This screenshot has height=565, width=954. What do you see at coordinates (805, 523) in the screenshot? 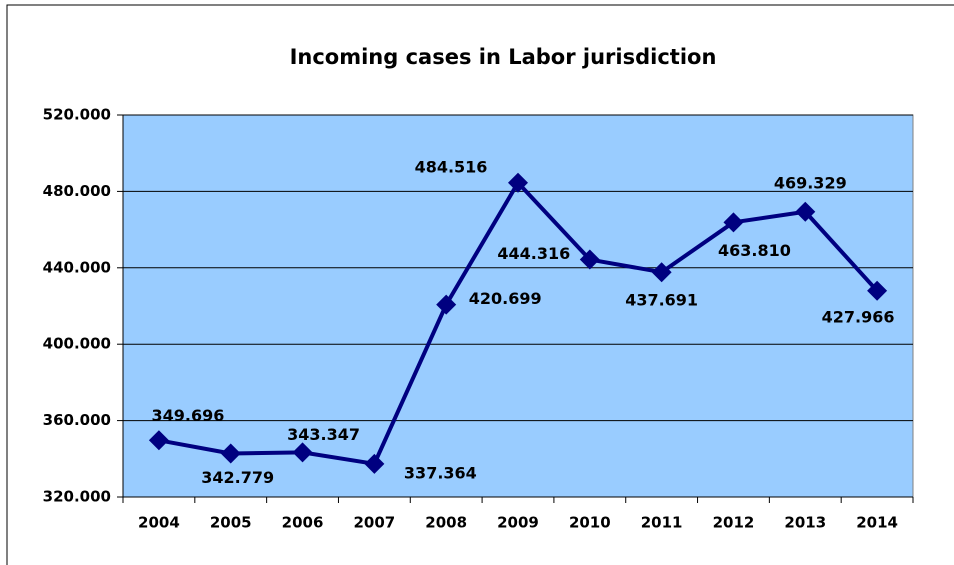
I see `x-tick-label: 2013` at bounding box center [805, 523].